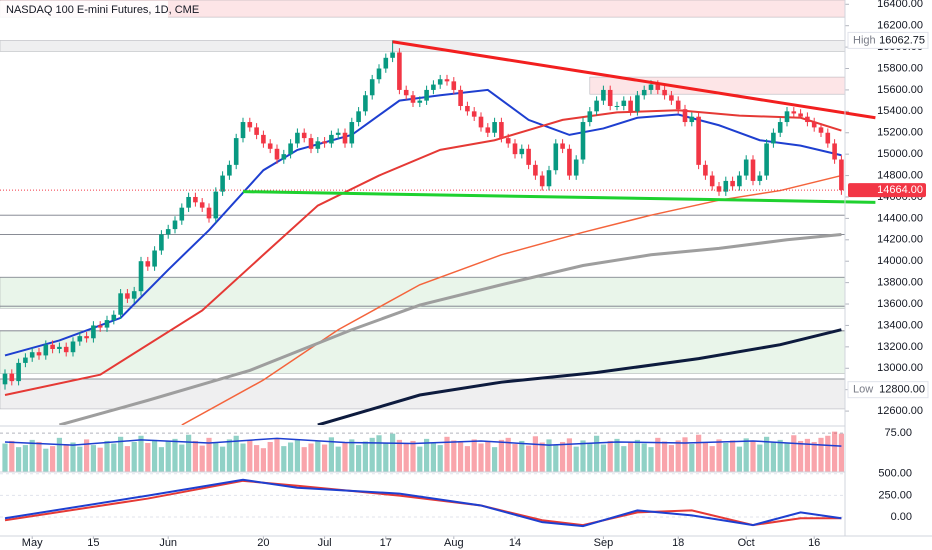  I want to click on y-tick-label: 15200.00, so click(900, 133).